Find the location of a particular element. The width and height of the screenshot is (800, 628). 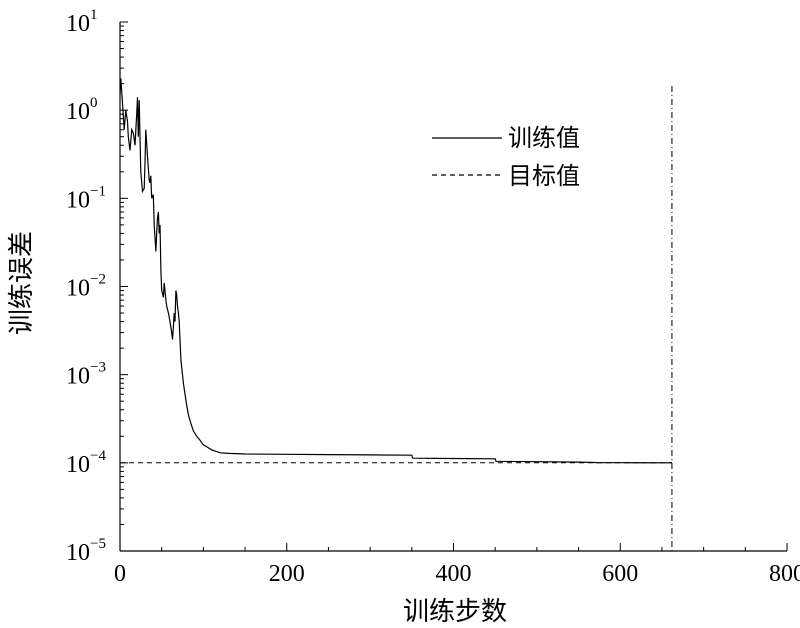

x-tick-label: 200 is located at coordinates (287, 574).